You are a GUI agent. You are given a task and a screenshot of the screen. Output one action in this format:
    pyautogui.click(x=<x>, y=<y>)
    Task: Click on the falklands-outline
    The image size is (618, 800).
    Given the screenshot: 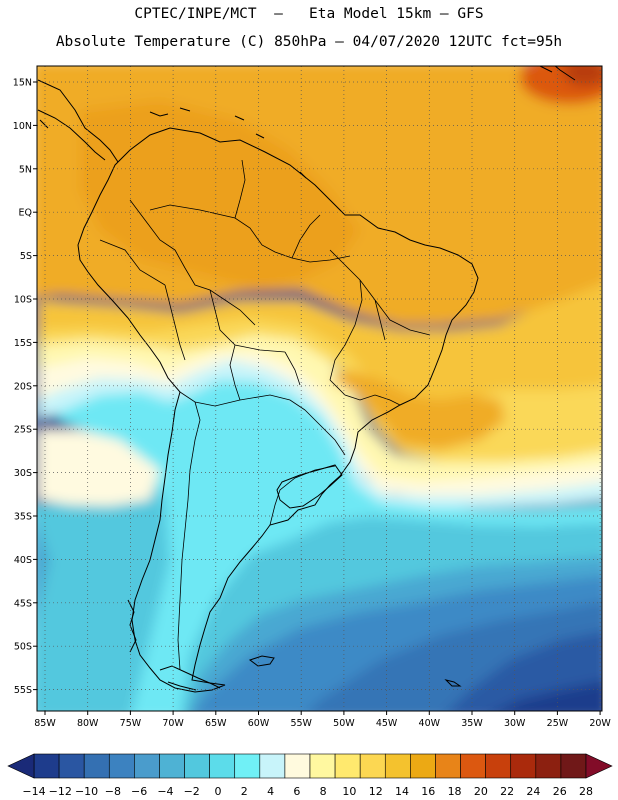 What is the action you would take?
    pyautogui.click(x=261, y=661)
    